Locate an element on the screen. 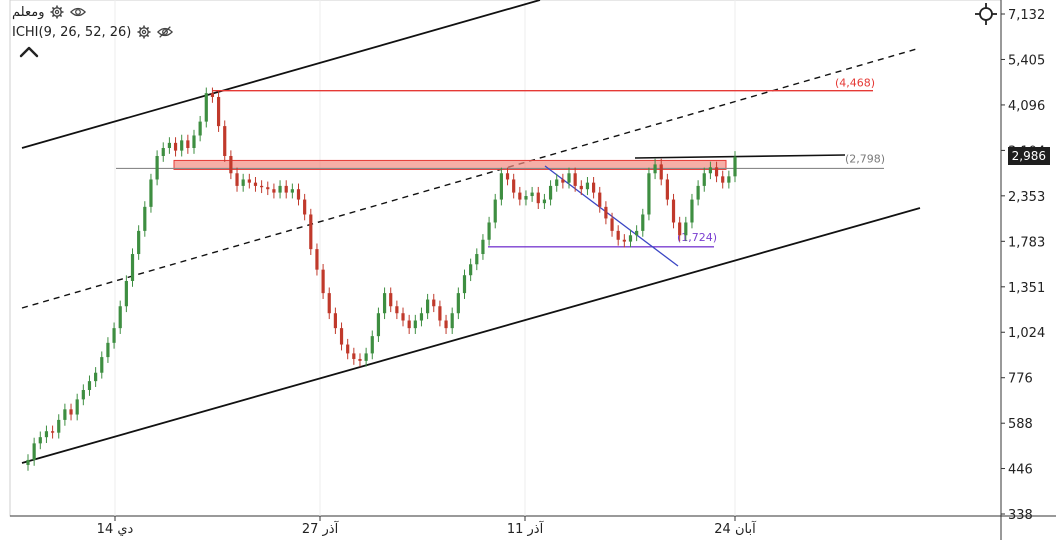 The height and width of the screenshot is (544, 1056). resistance-zone is located at coordinates (450, 164).